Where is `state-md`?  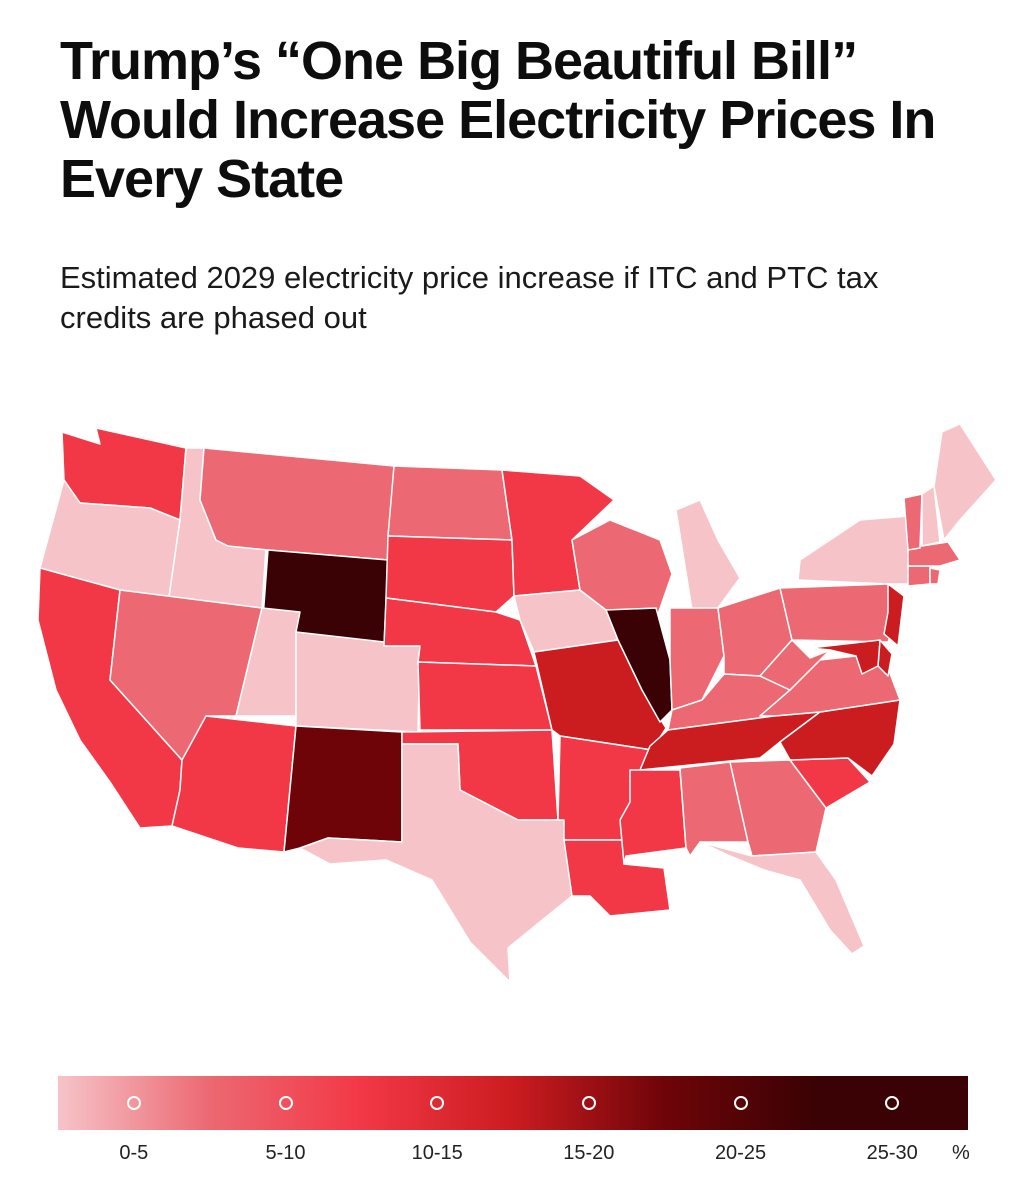 state-md is located at coordinates (845, 657).